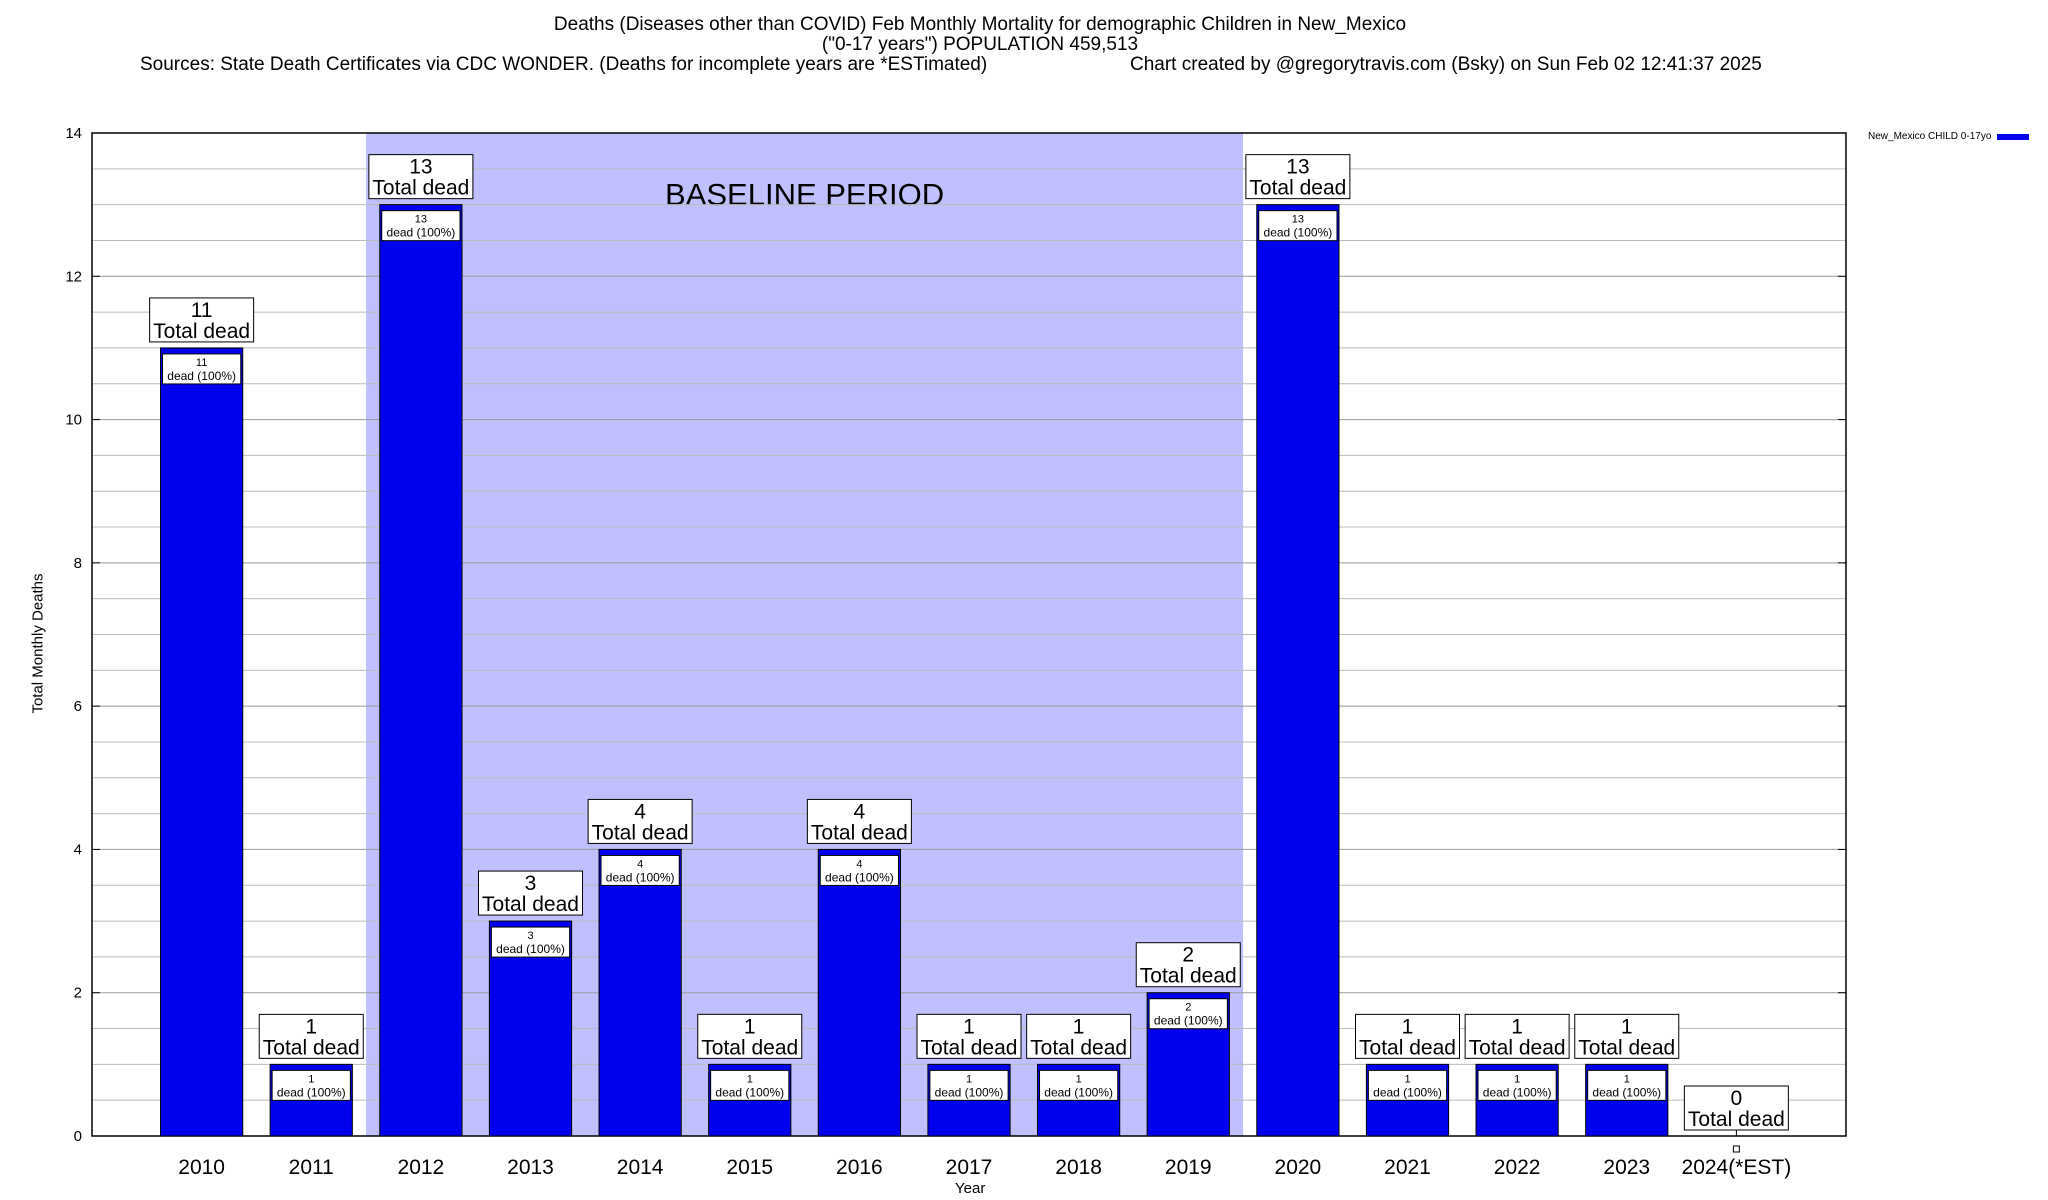 Image resolution: width=2048 pixels, height=1200 pixels. Describe the element at coordinates (1407, 1167) in the screenshot. I see `x-tick-label: 2021` at that location.